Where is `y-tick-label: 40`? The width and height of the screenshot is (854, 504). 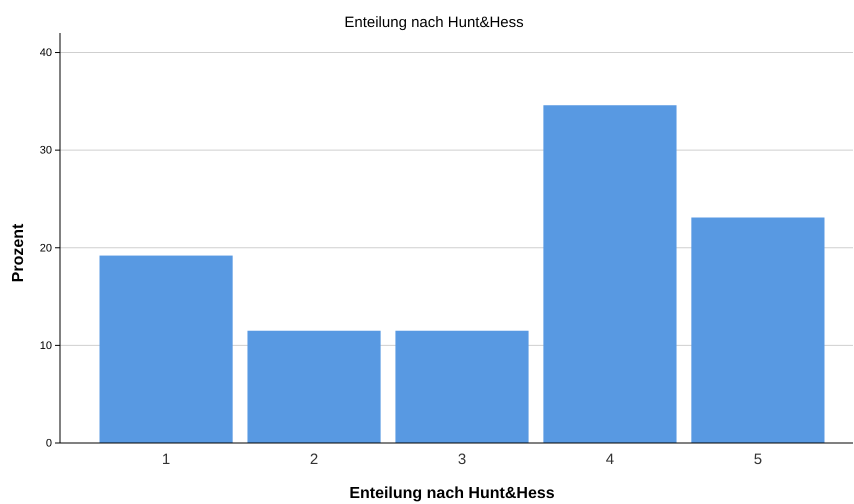 y-tick-label: 40 is located at coordinates (46, 53).